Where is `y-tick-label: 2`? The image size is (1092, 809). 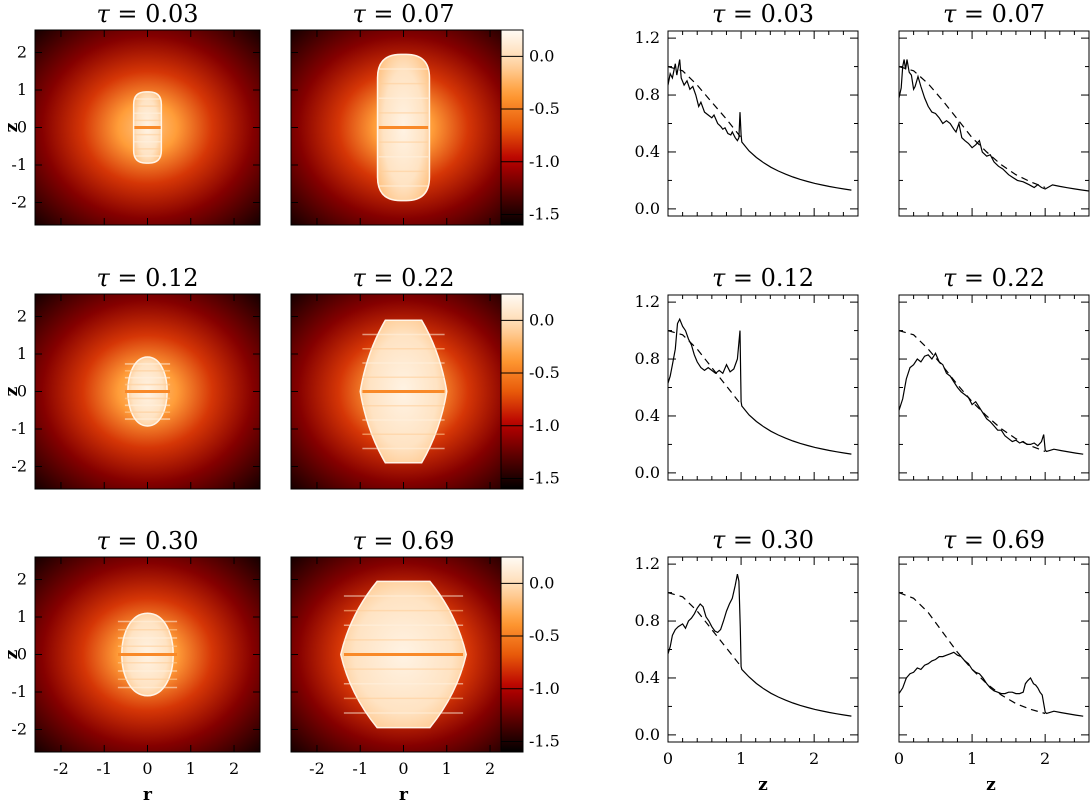 y-tick-label: 2 is located at coordinates (22, 52).